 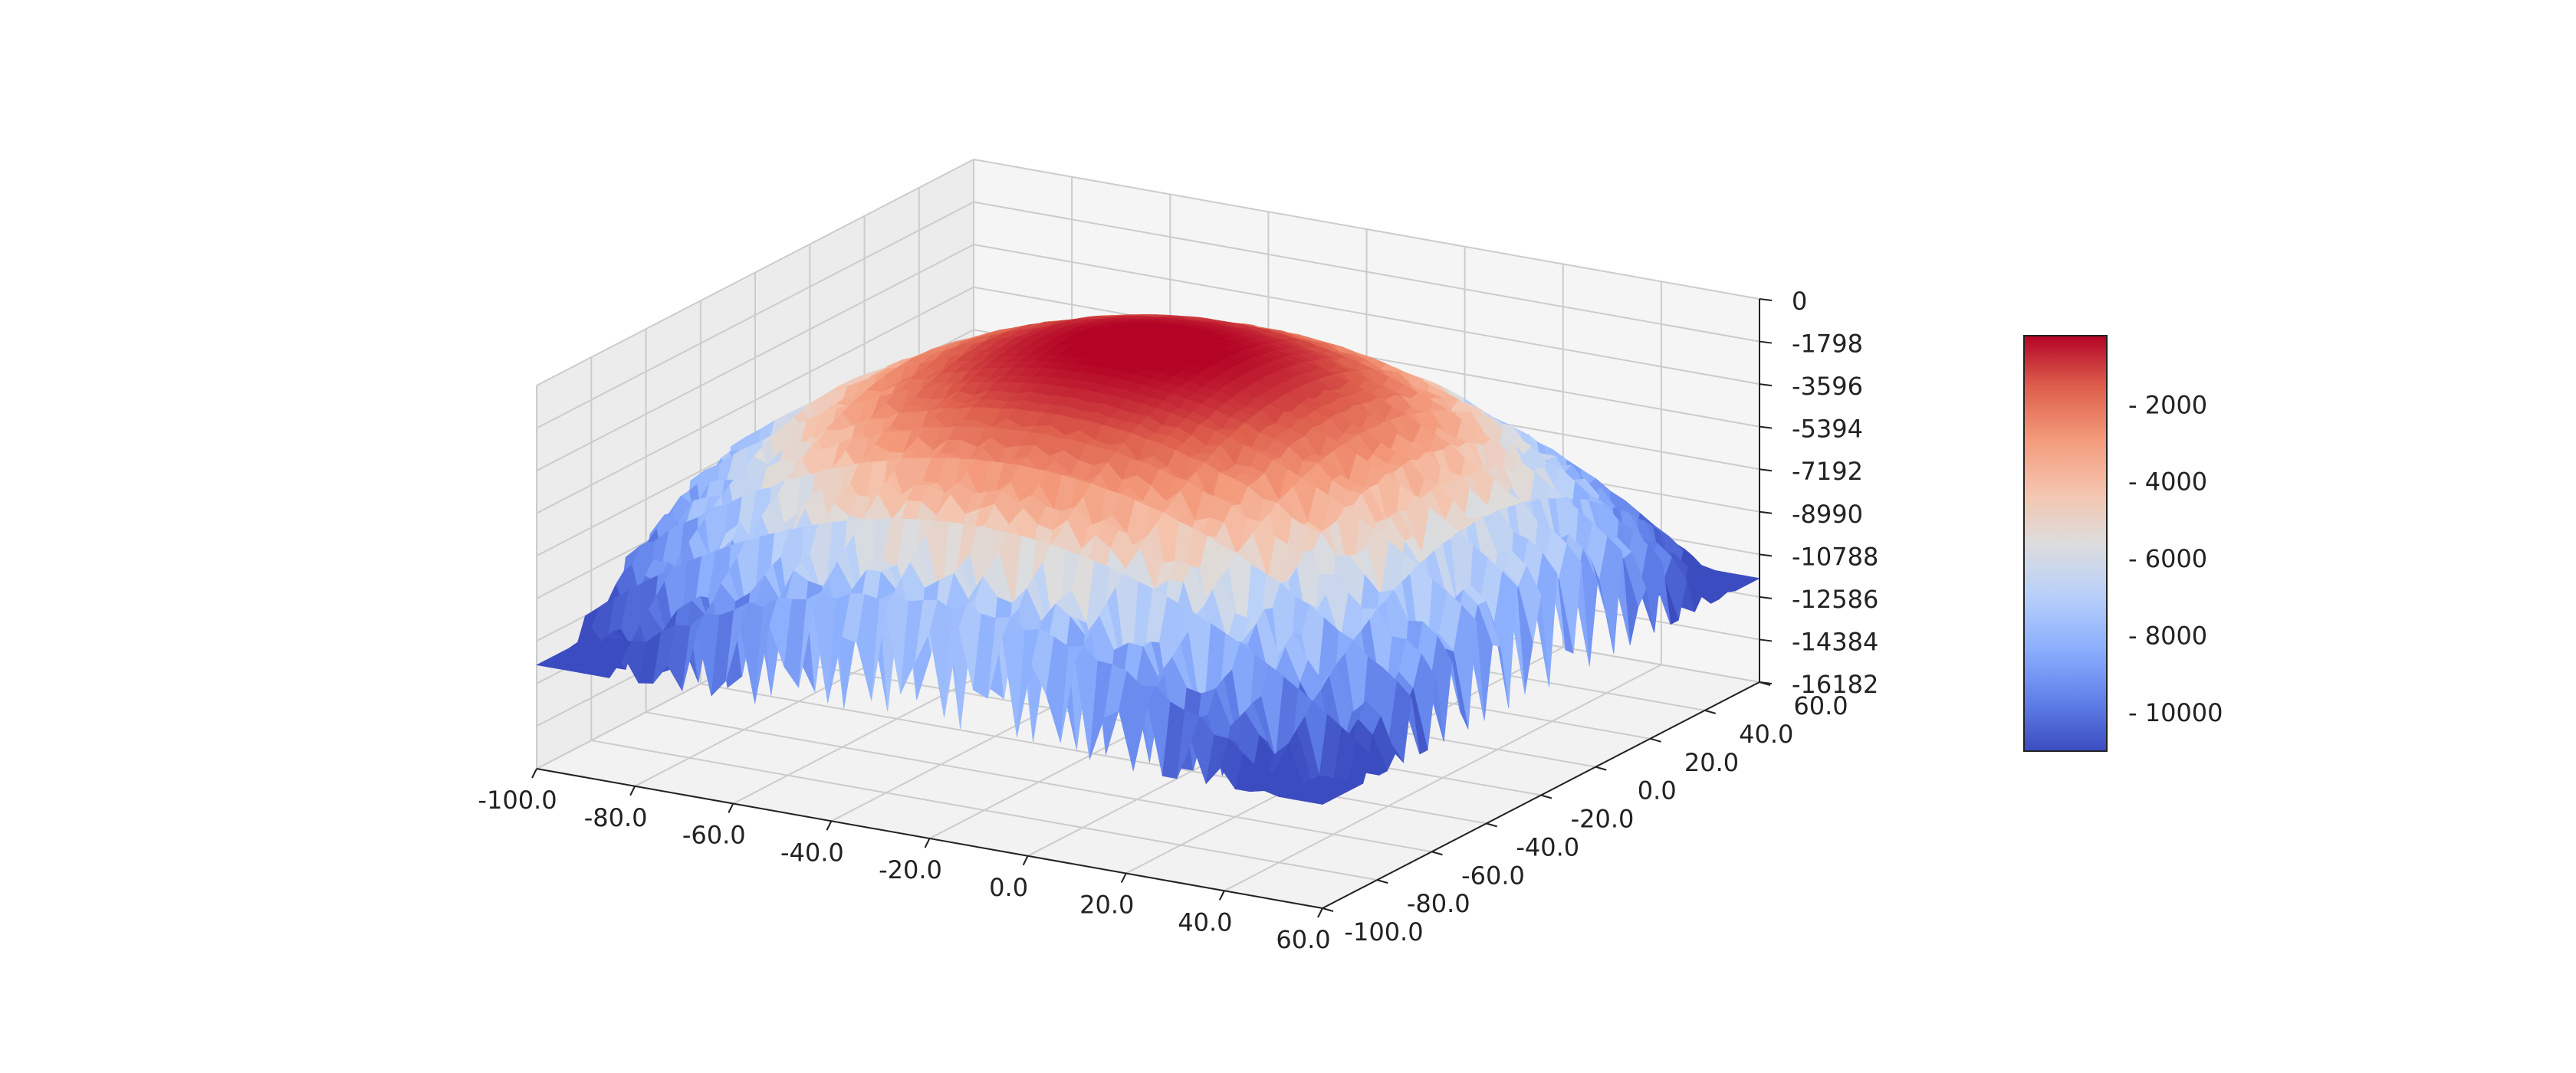 I want to click on z-tick-label: -3596, so click(x=1827, y=386).